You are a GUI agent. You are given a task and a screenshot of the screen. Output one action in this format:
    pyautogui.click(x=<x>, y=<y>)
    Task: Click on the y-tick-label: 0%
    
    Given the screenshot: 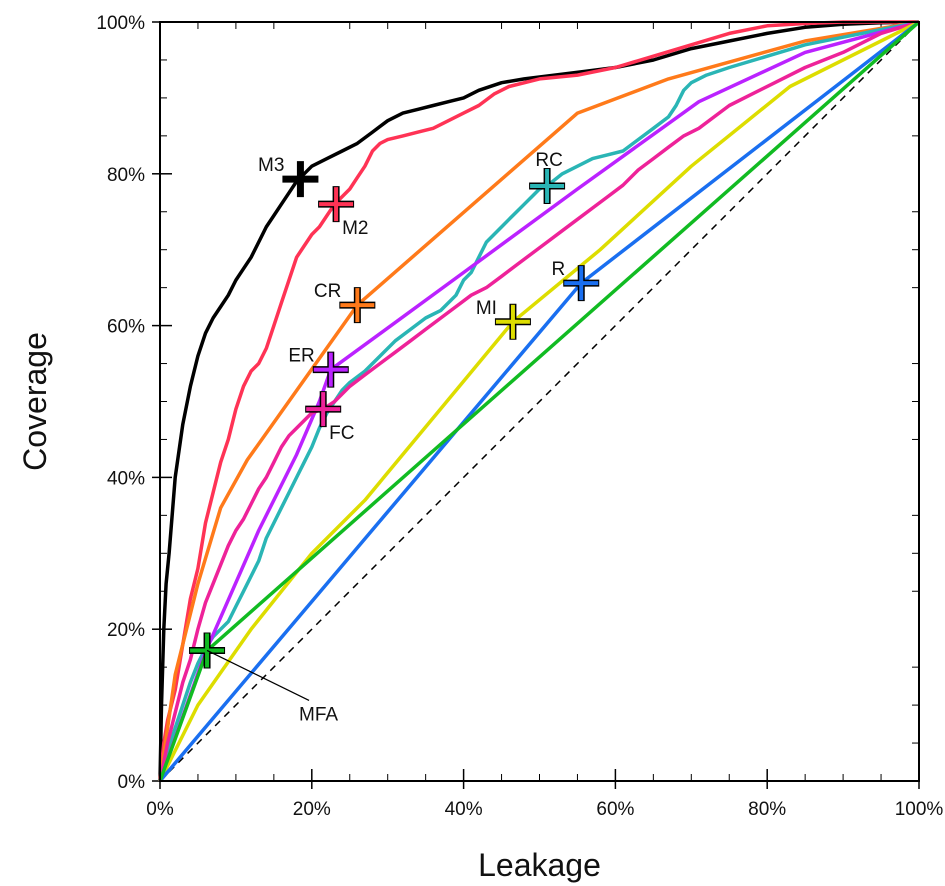 What is the action you would take?
    pyautogui.click(x=132, y=782)
    